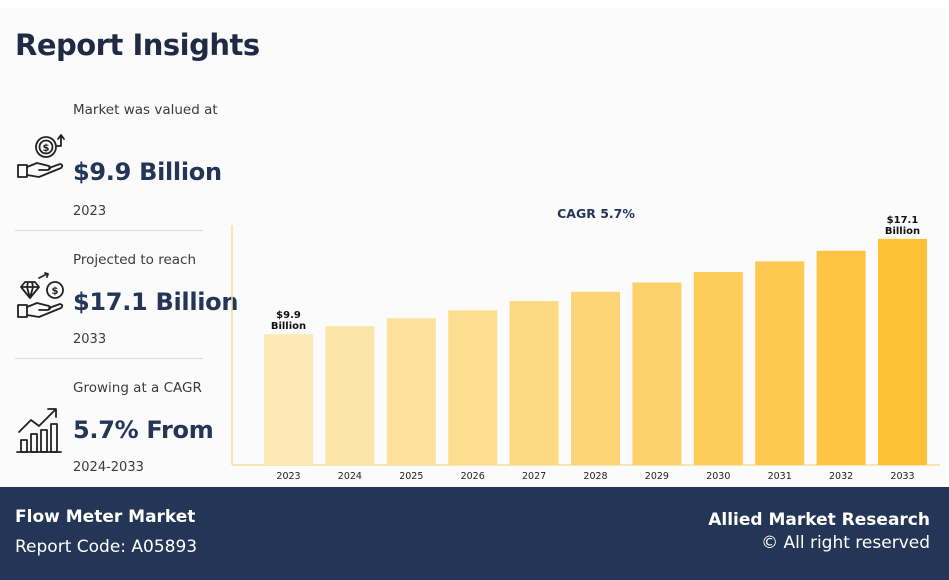  What do you see at coordinates (156, 302) in the screenshot?
I see `stat-value: $17.1 Billion` at bounding box center [156, 302].